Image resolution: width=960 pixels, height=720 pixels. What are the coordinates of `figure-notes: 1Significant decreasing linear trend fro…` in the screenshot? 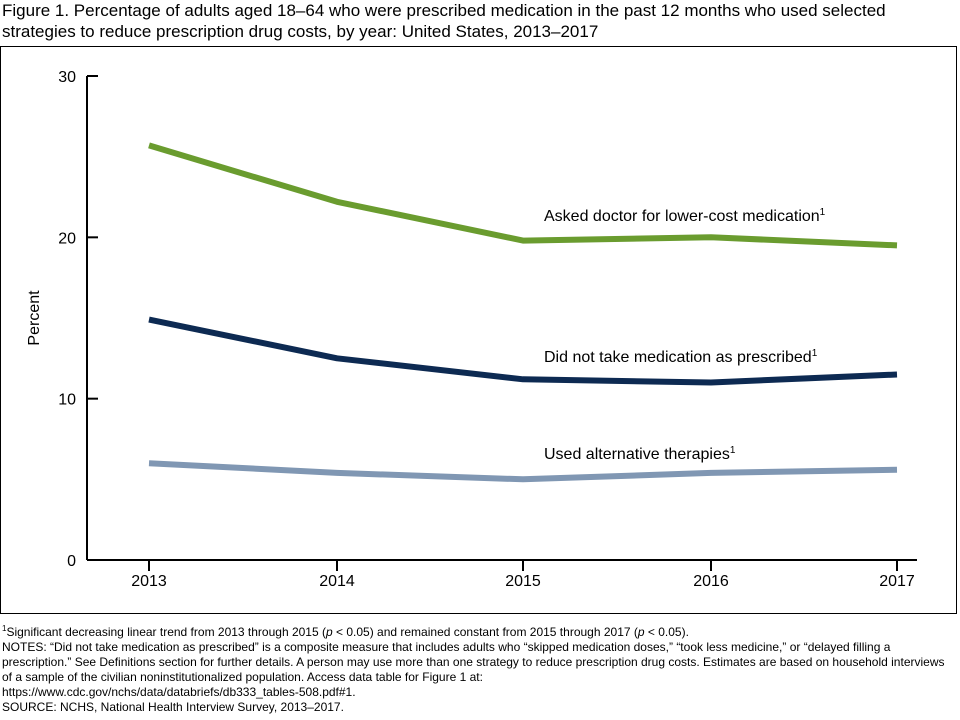 It's located at (479, 670).